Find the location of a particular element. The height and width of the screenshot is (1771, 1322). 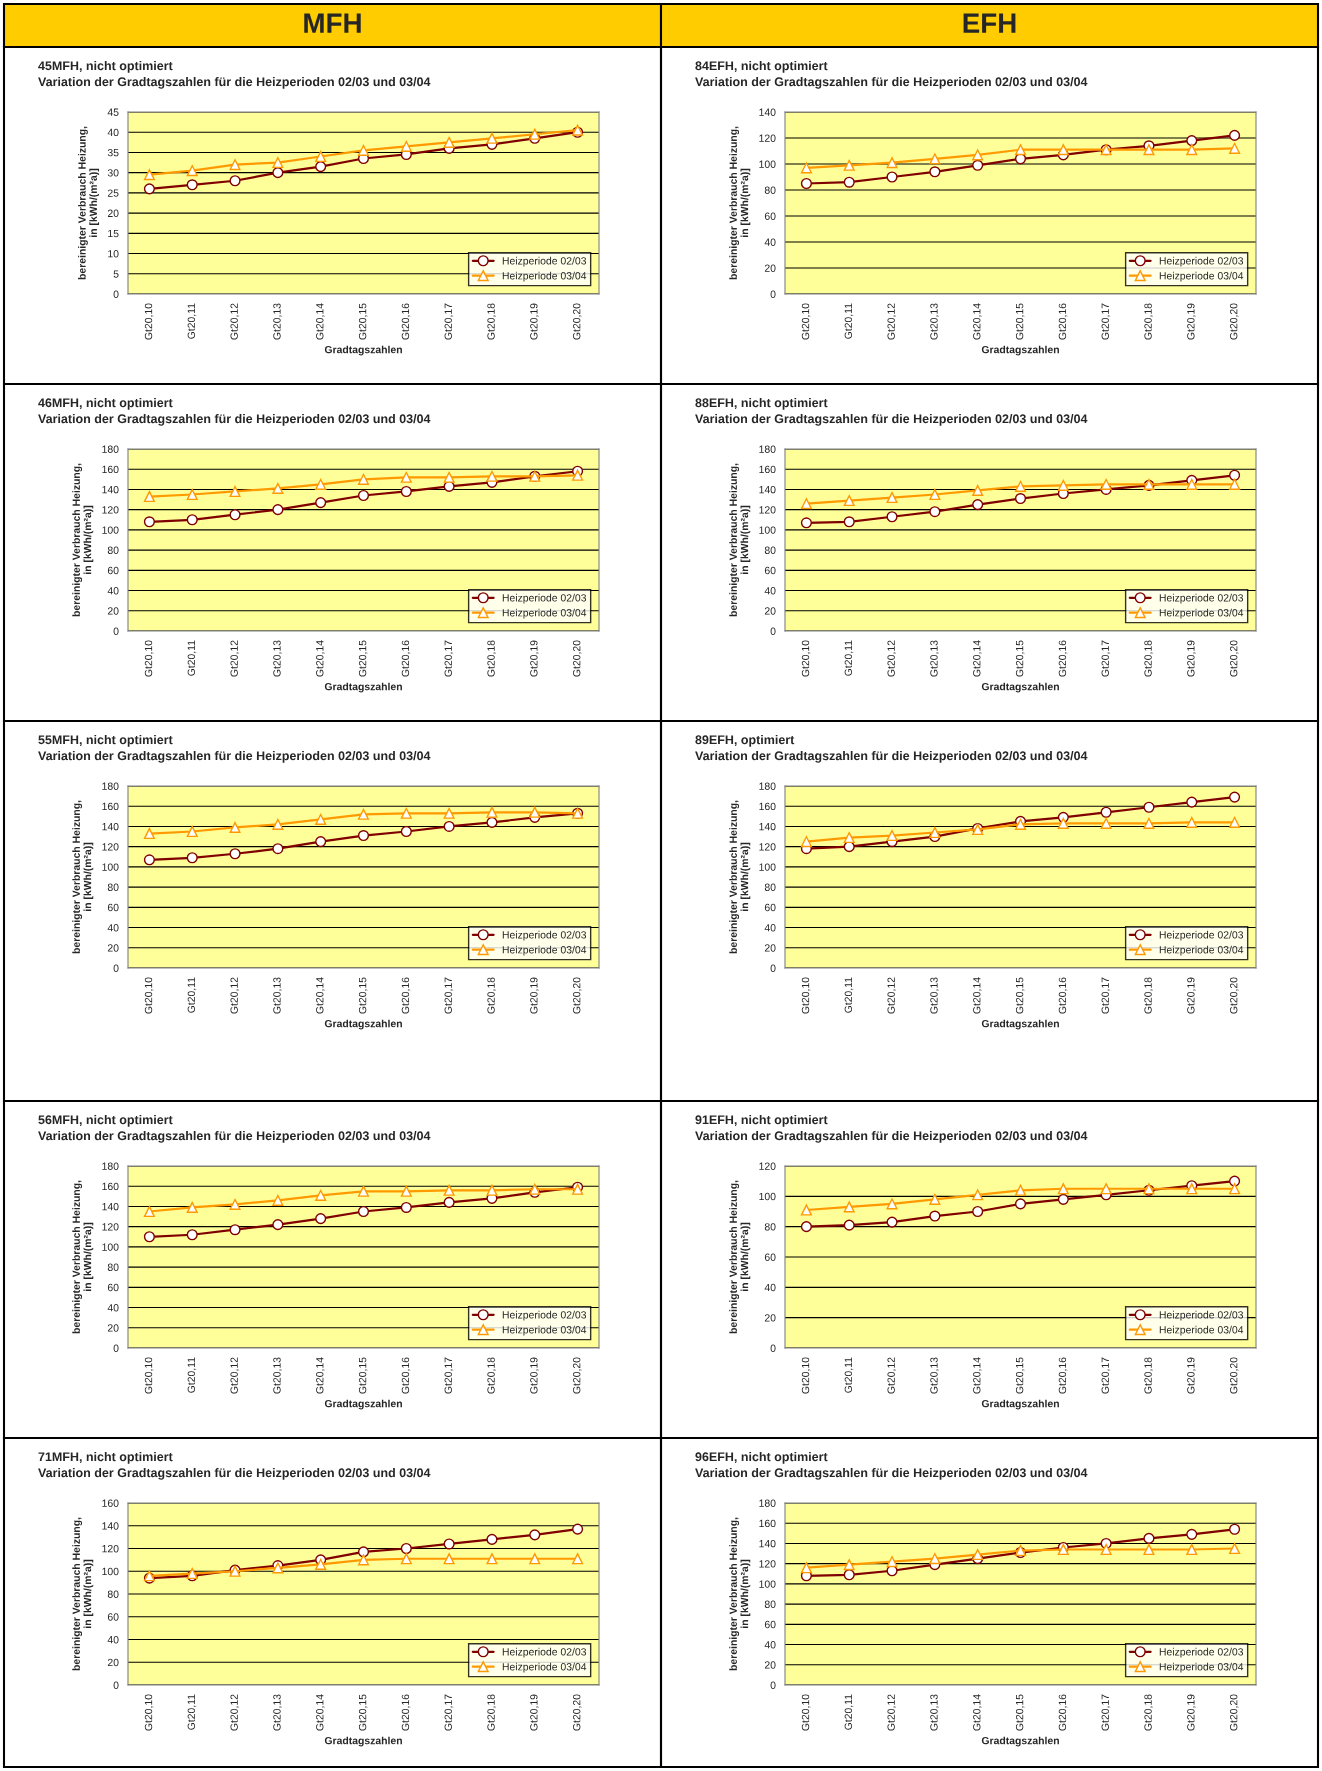

x-tick-label: Gt20,11 is located at coordinates (849, 995).